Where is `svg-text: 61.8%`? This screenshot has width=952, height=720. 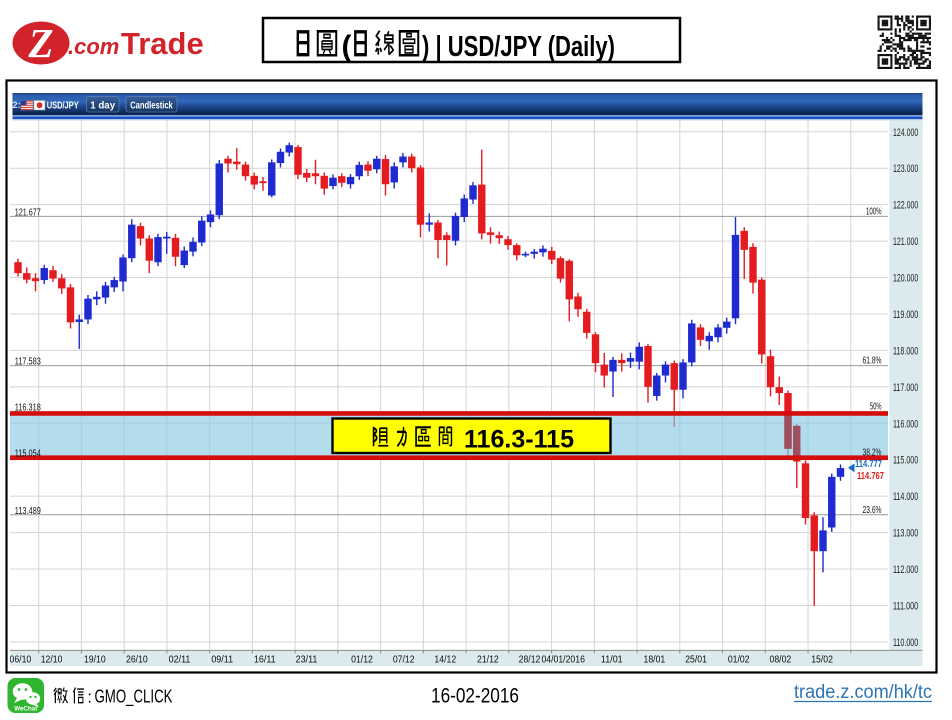
svg-text: 61.8% is located at coordinates (872, 361).